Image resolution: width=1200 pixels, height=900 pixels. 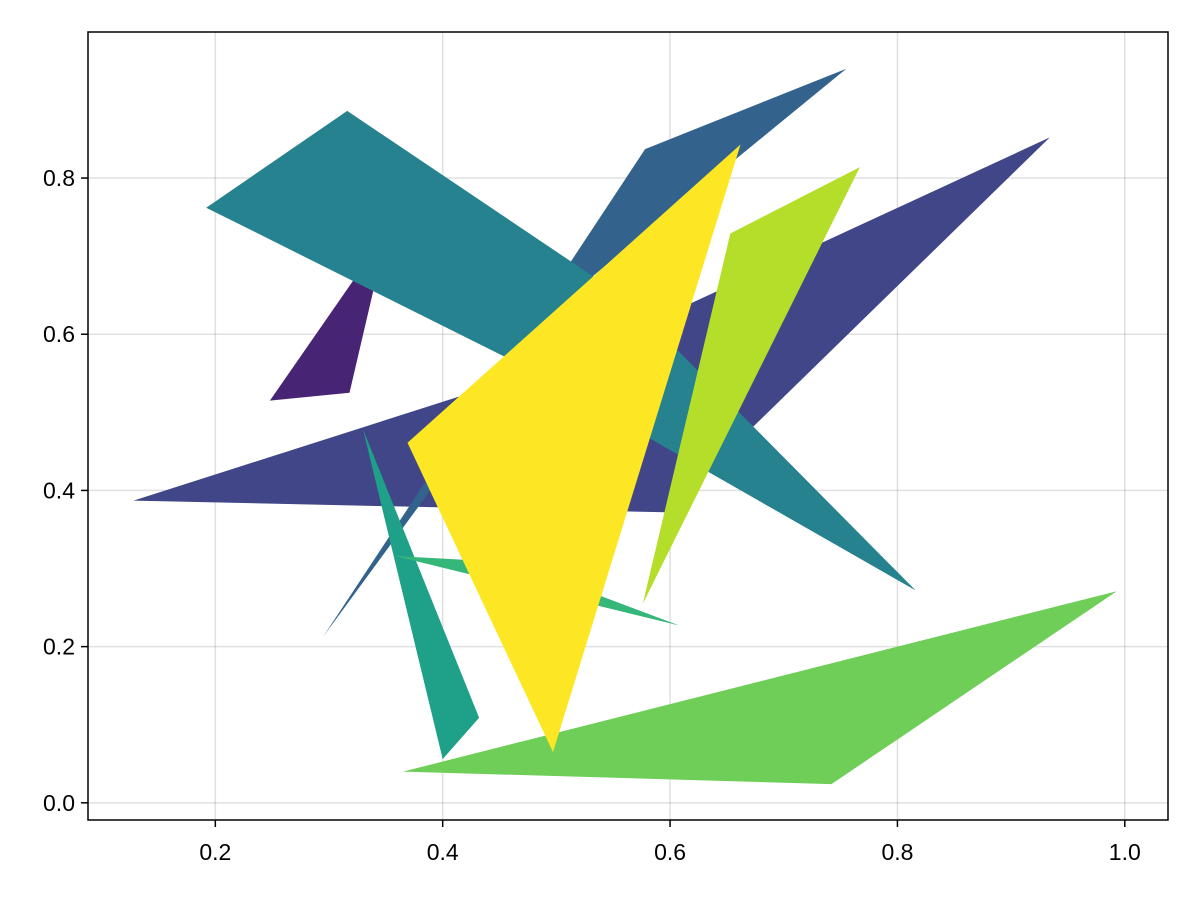 I want to click on y-tick-label: 0.2, so click(x=59, y=647).